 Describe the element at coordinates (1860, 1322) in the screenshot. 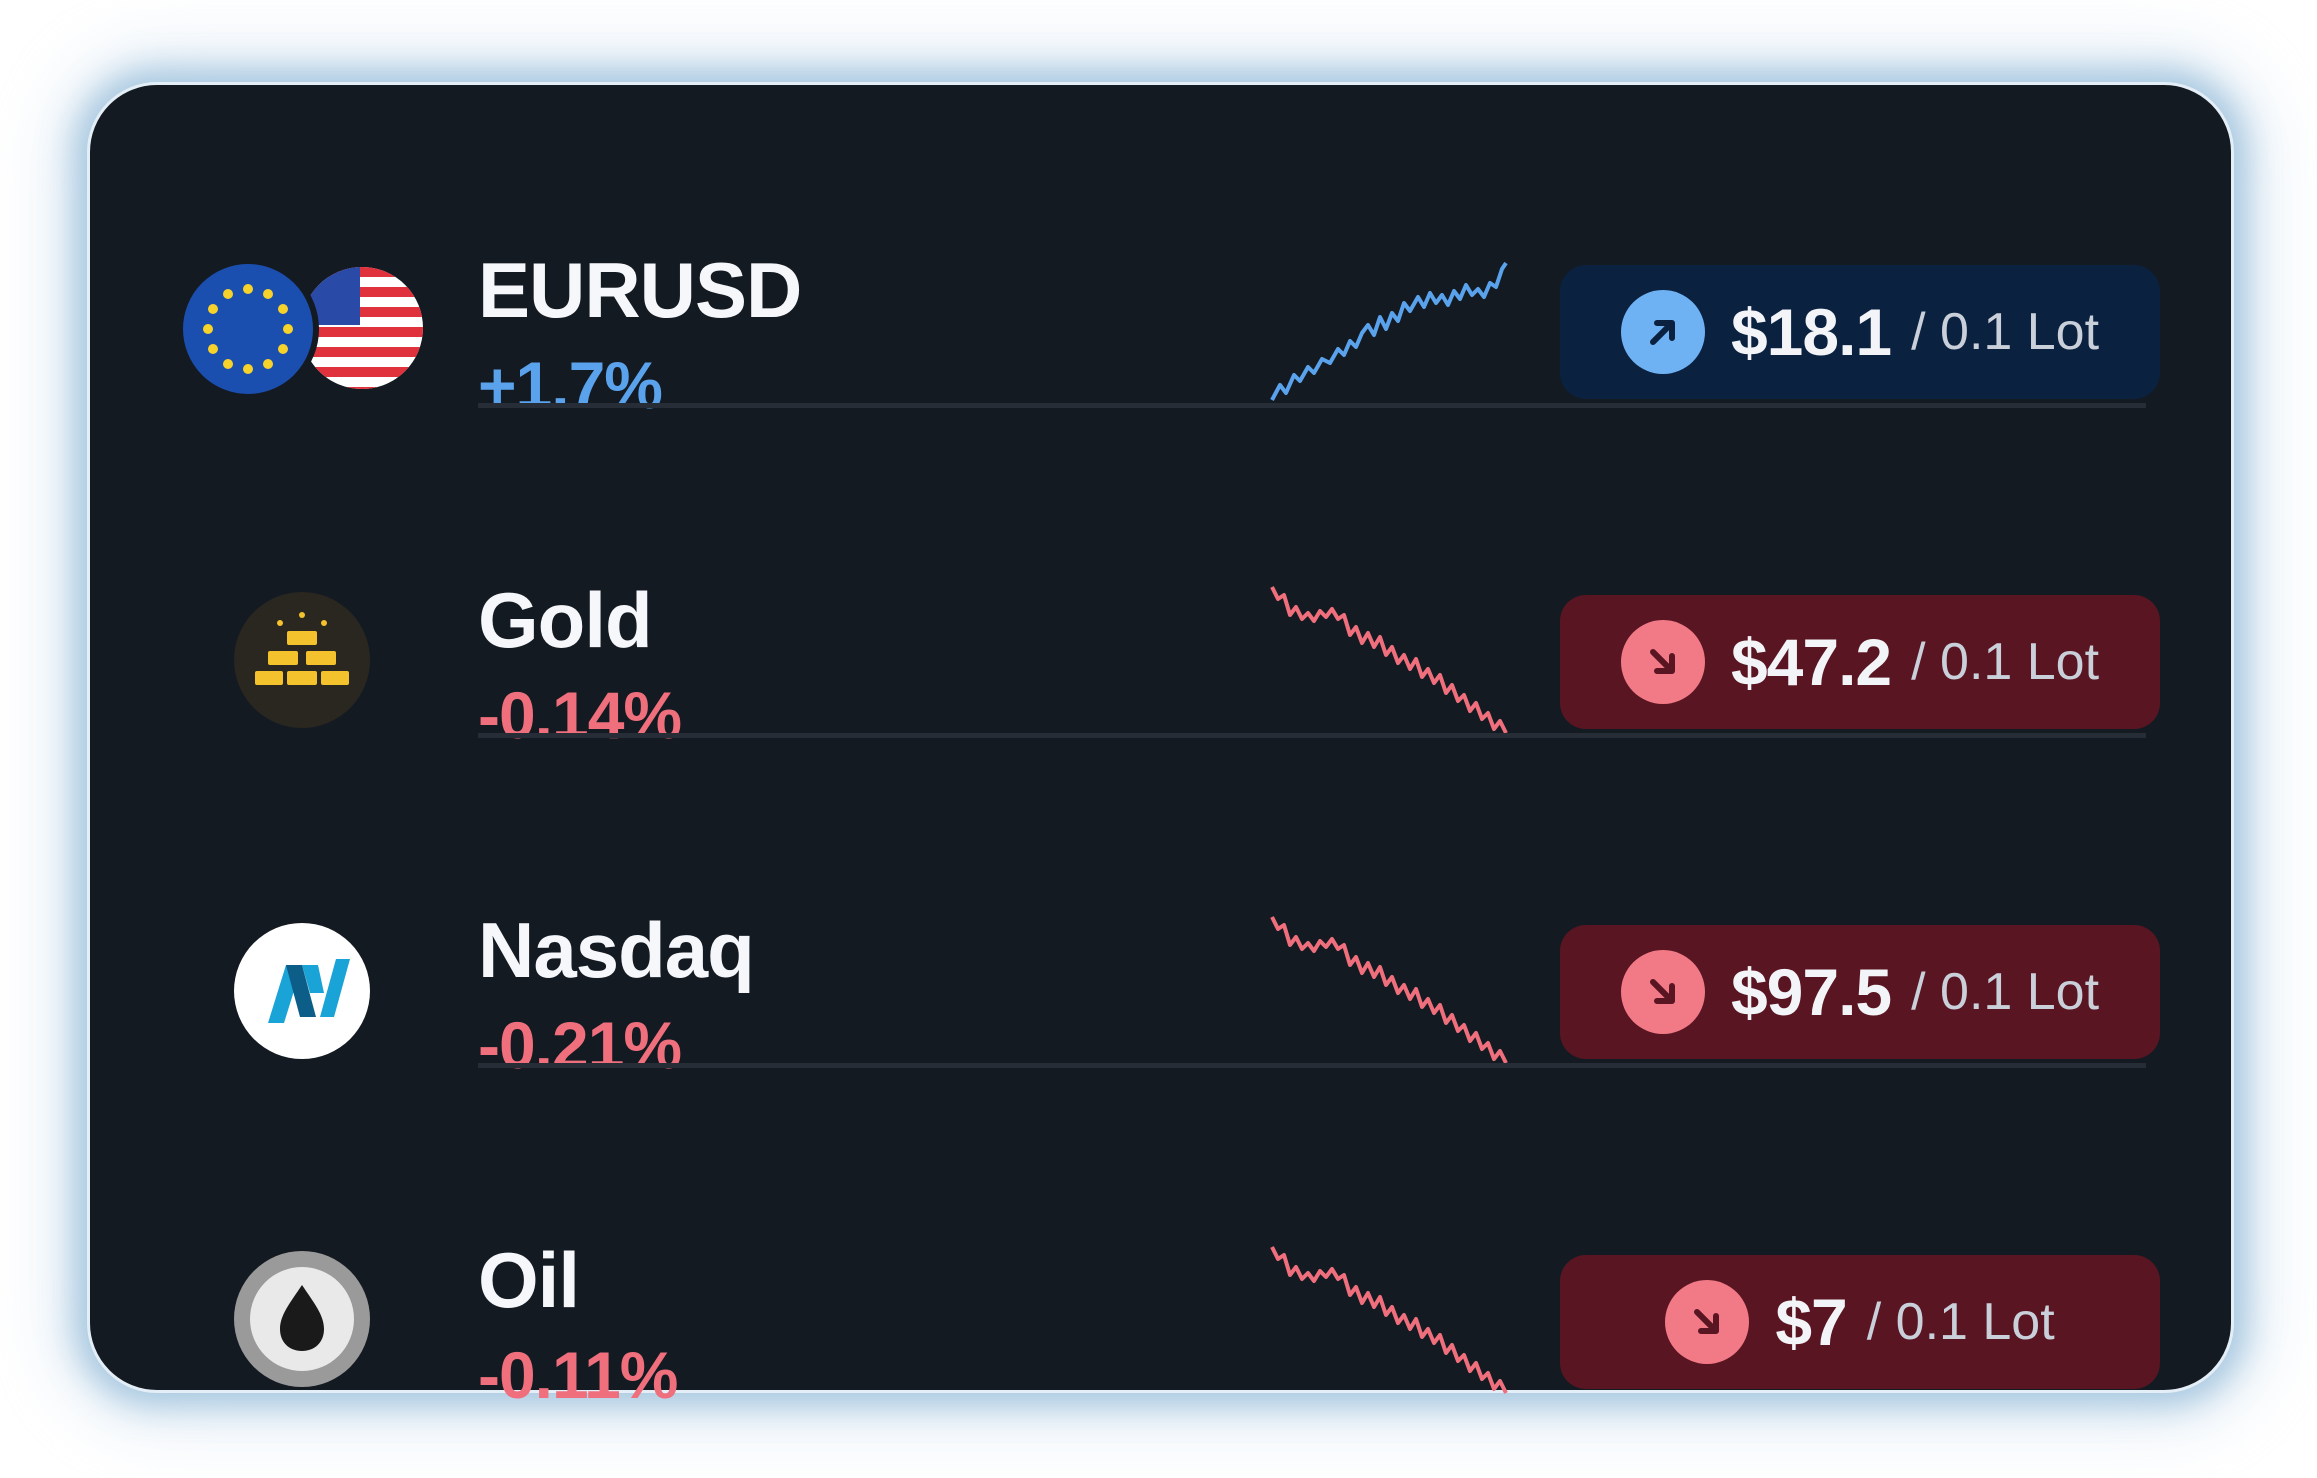

I see `sell-button: $7 / 0.1 Lot` at that location.